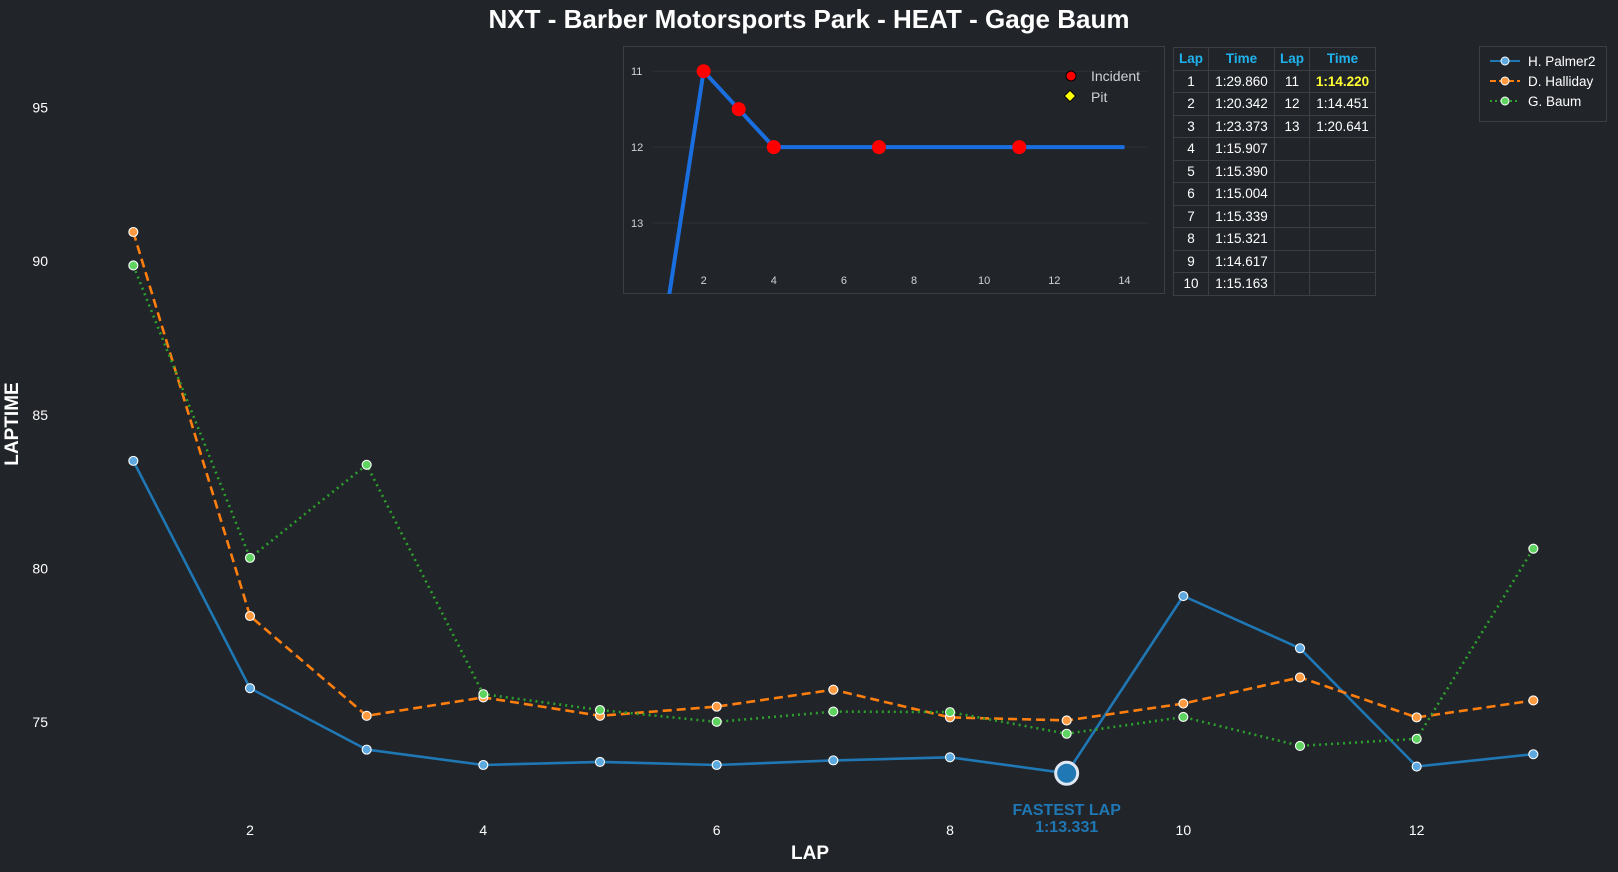 The height and width of the screenshot is (872, 1618). Describe the element at coordinates (1241, 261) in the screenshot. I see `table-cell-time: 1:14.617` at that location.